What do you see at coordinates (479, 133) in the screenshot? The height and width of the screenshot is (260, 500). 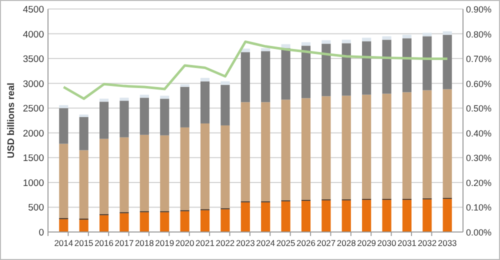 I see `y2-tick-label: 0.40%` at bounding box center [479, 133].